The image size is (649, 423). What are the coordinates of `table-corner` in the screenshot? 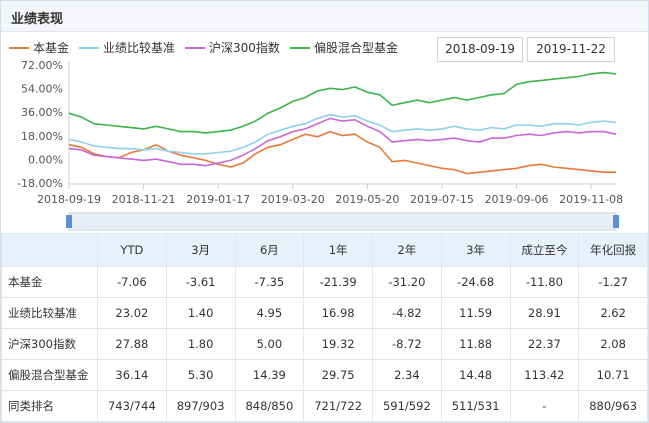 It's located at (49, 250).